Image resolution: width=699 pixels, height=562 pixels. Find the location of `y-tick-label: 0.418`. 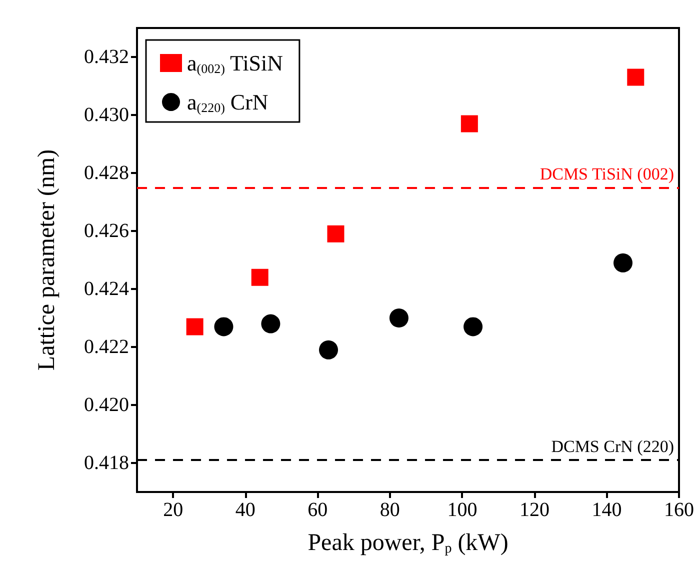

y-tick-label: 0.418 is located at coordinates (106, 463).